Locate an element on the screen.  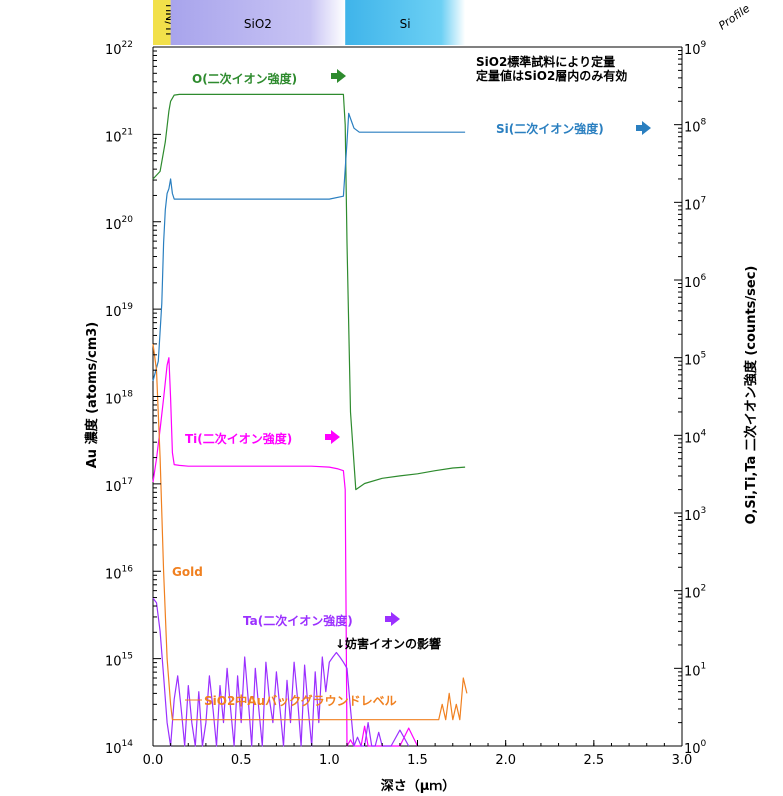
x-tick-label: 0.5 is located at coordinates (241, 760).